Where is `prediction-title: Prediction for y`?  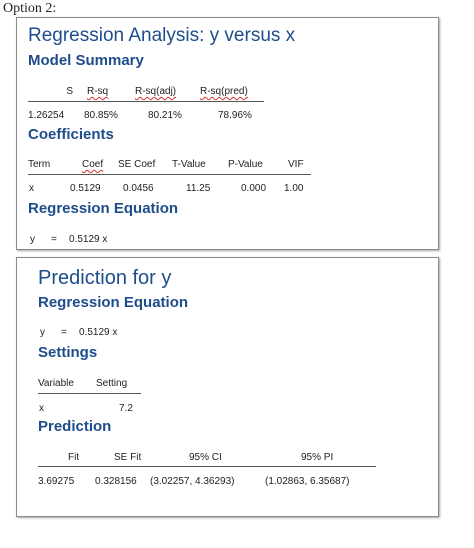
prediction-title: Prediction for y is located at coordinates (105, 278).